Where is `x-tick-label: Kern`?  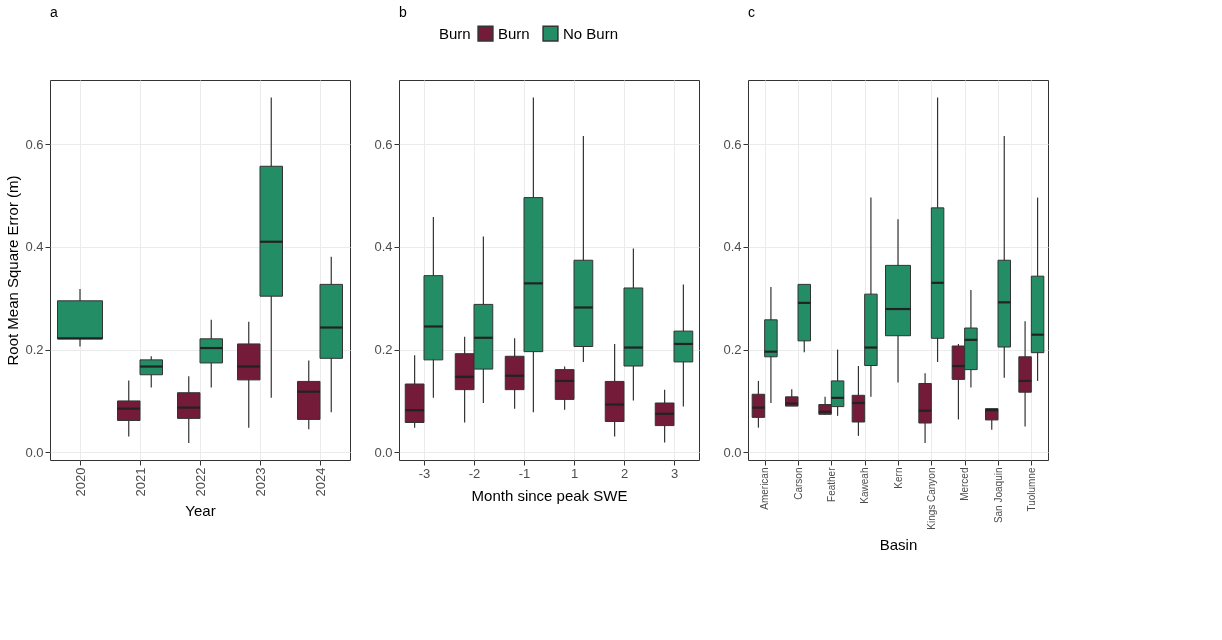 x-tick-label: Kern is located at coordinates (898, 478).